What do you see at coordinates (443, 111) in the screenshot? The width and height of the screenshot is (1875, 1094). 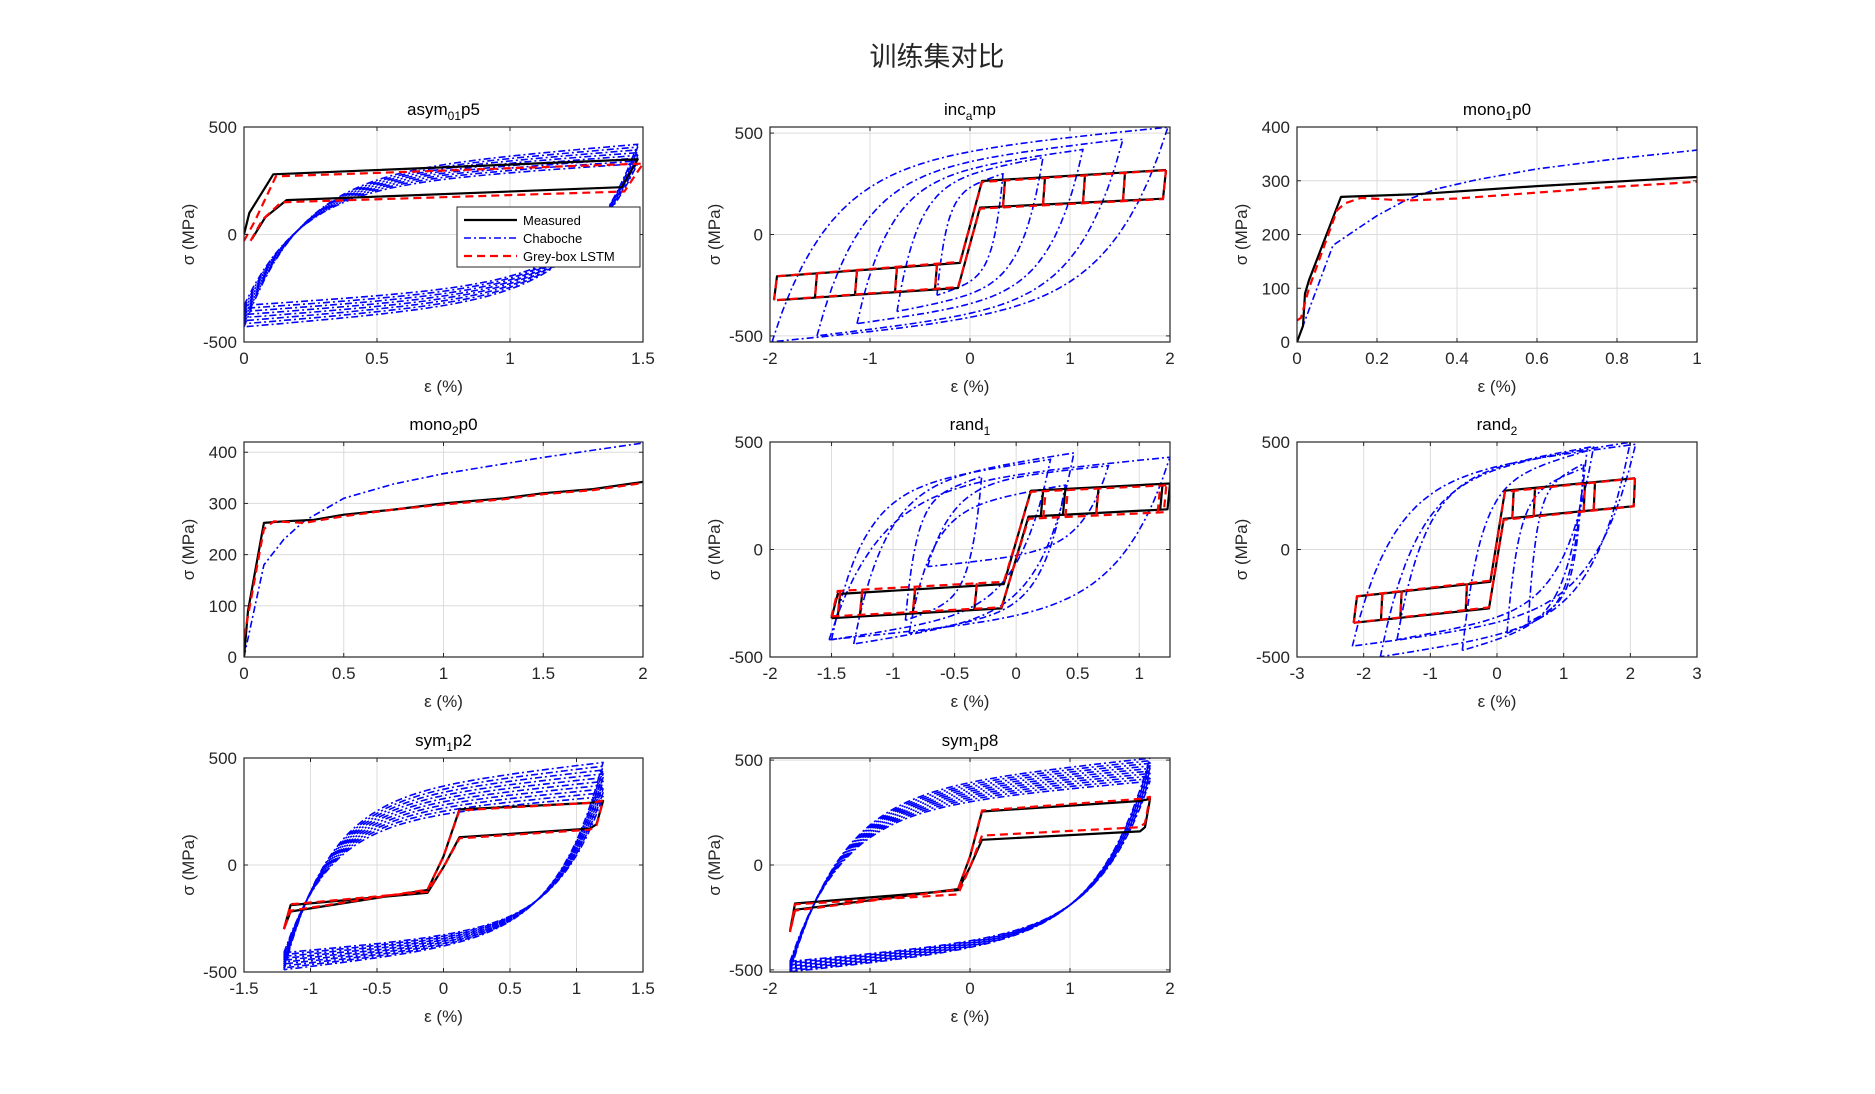 I see `subplot-title: asym01p5` at bounding box center [443, 111].